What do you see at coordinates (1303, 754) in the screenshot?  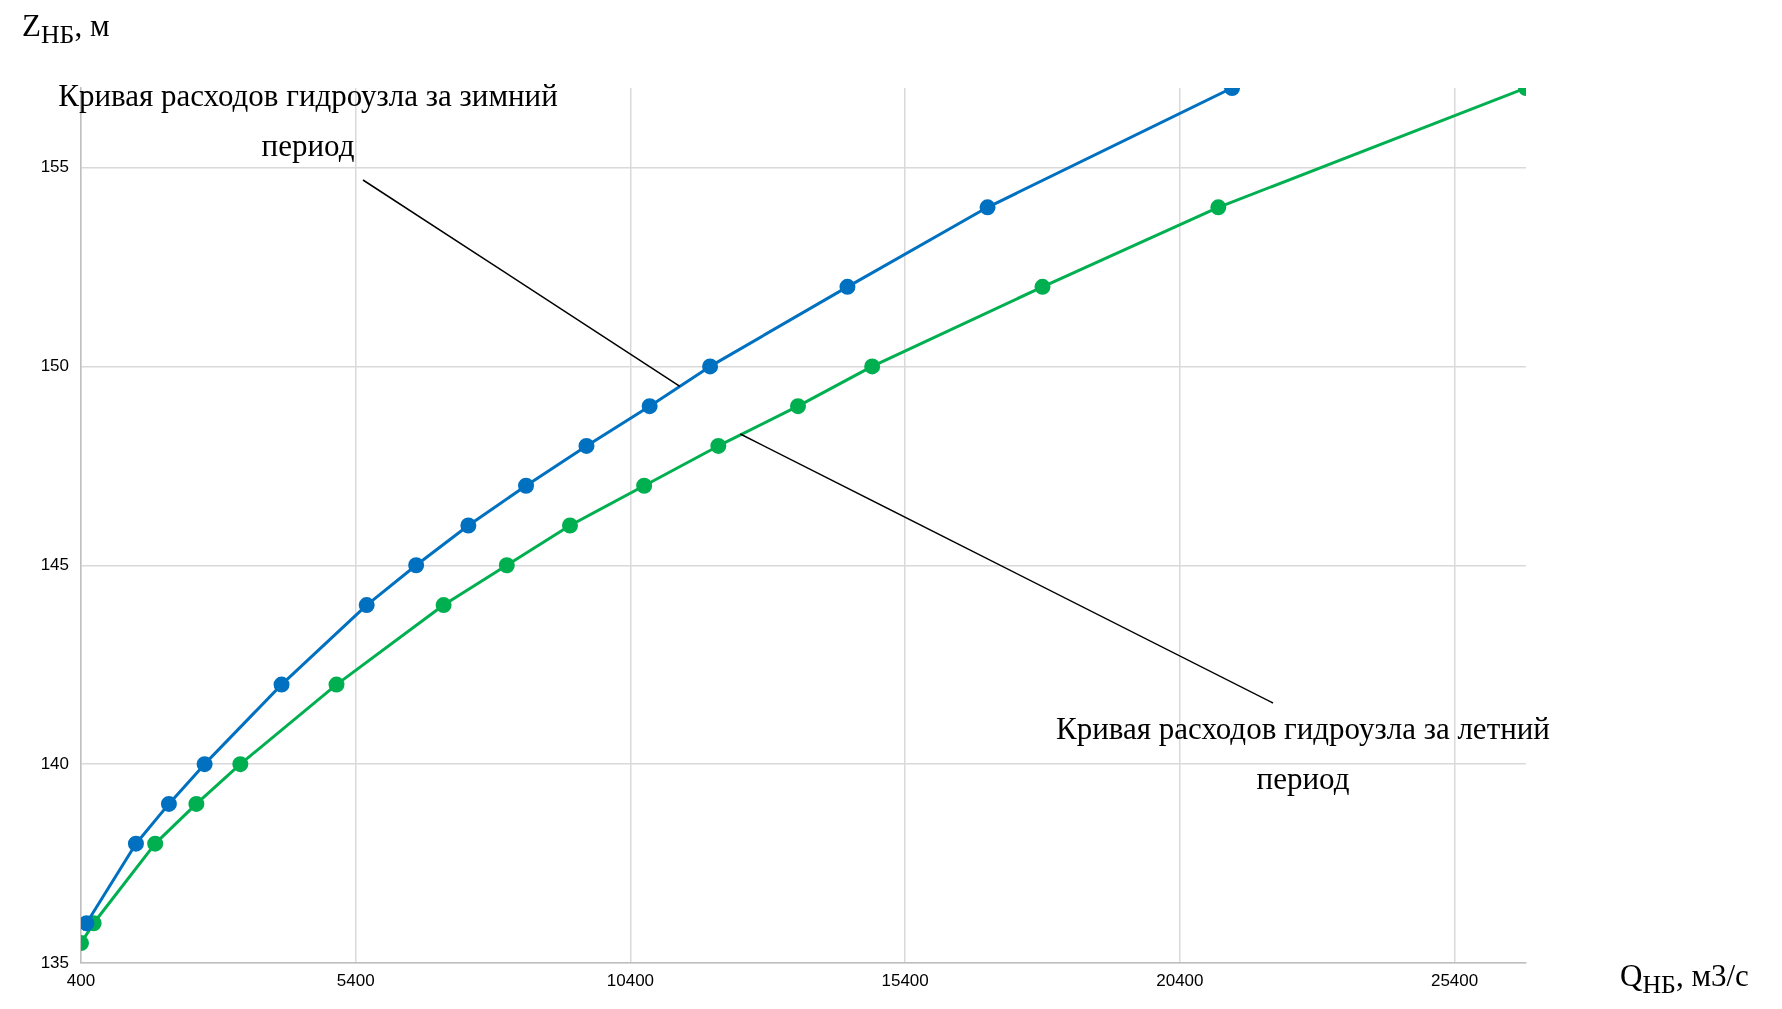 I see `annotation: Кривая расходов гидроузла за летний период` at bounding box center [1303, 754].